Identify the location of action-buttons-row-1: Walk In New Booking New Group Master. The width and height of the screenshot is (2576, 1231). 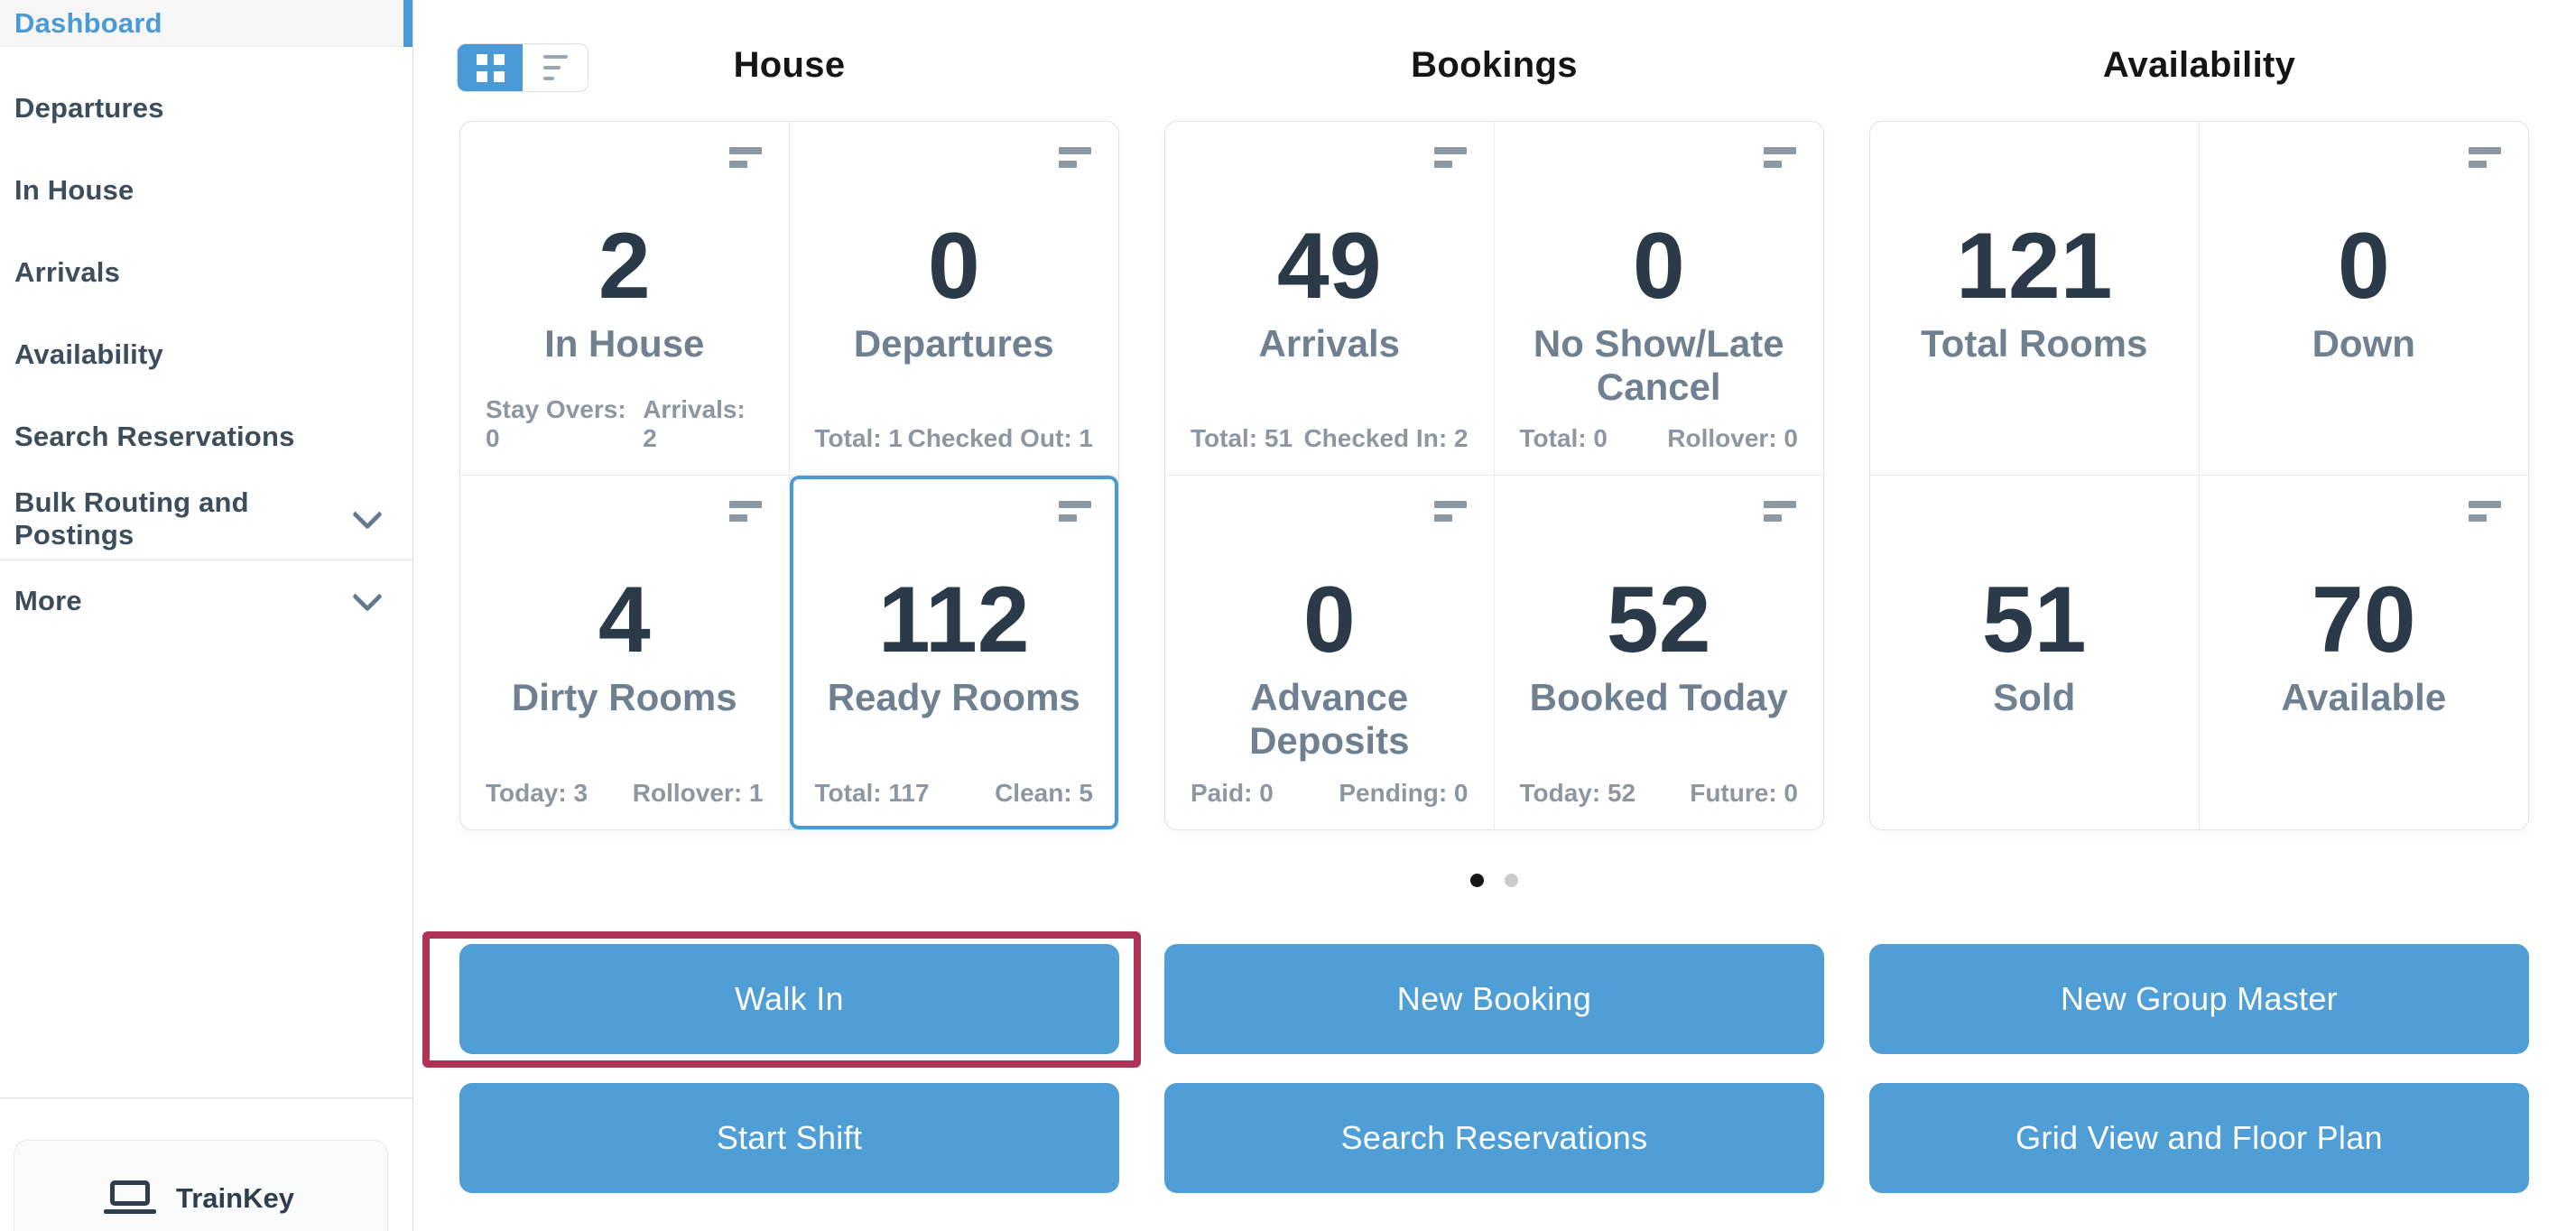
(1499, 999).